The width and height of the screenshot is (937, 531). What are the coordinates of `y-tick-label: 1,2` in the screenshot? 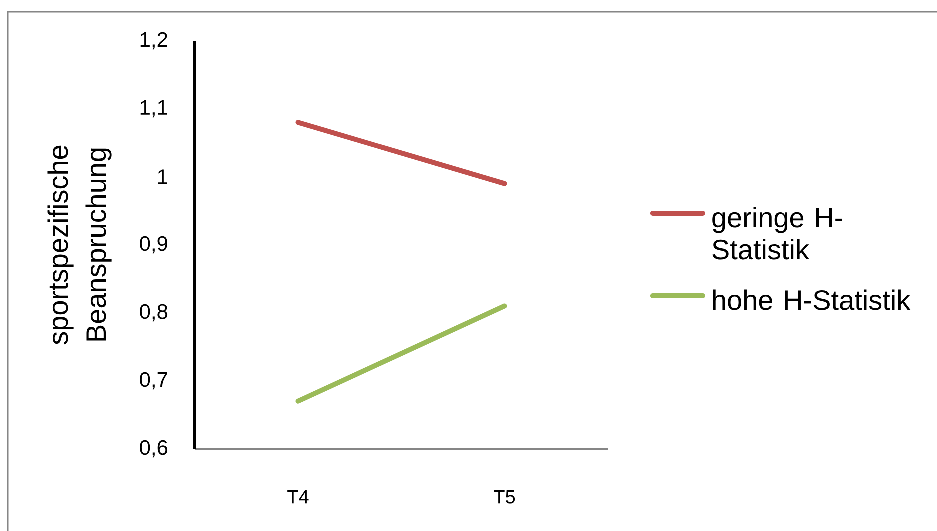 It's located at (154, 41).